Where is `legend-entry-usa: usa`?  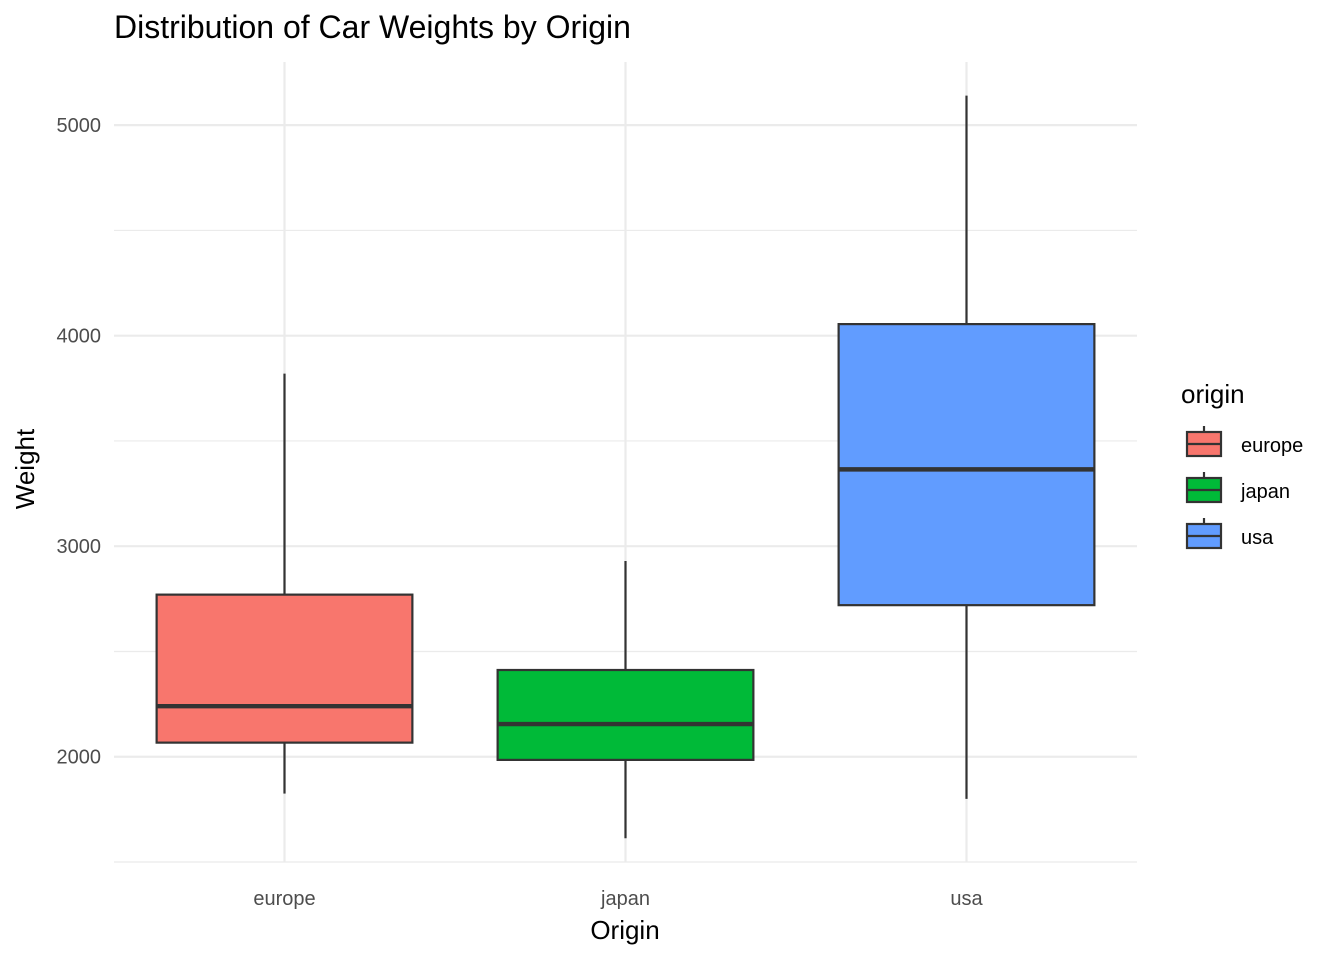
legend-entry-usa: usa is located at coordinates (1229, 534).